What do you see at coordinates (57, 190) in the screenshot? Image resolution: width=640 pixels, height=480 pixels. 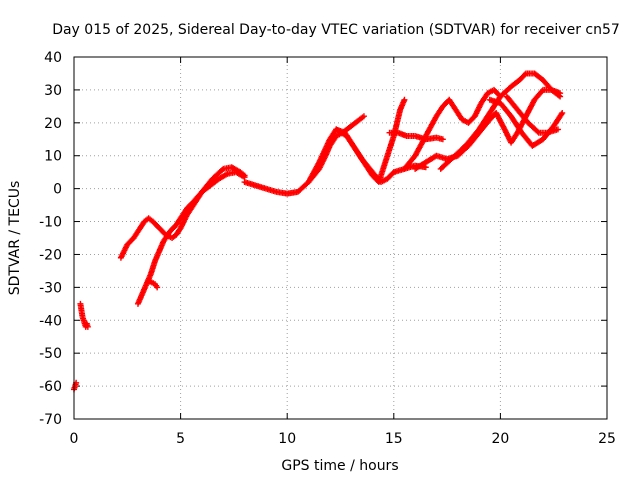 I see `y-tick-label: 0` at bounding box center [57, 190].